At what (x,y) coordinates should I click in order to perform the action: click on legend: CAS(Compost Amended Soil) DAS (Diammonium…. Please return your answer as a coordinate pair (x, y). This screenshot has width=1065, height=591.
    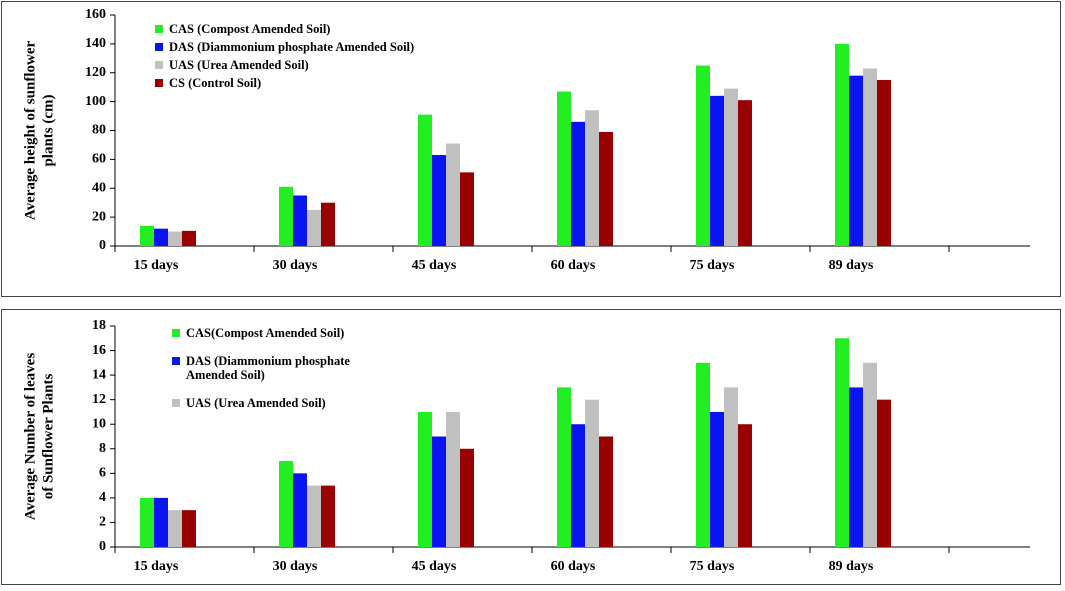
    Looking at the image, I should click on (272, 368).